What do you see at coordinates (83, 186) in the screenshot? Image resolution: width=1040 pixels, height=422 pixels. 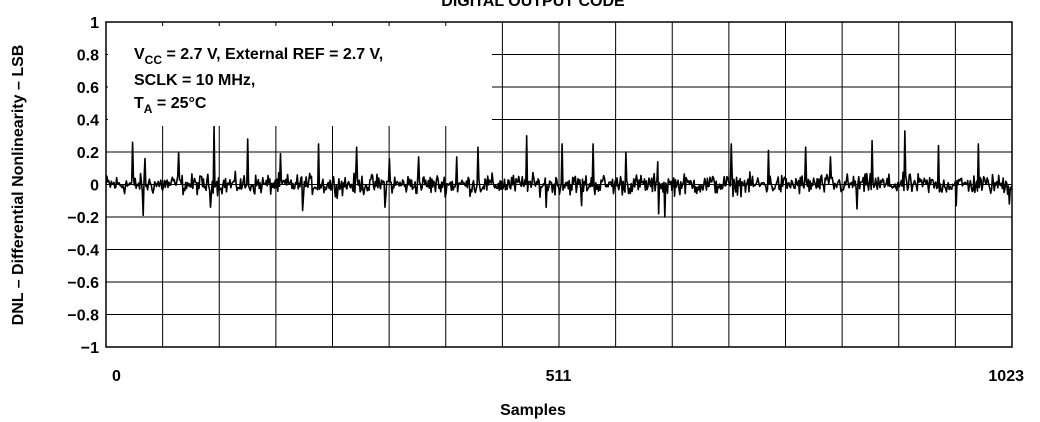 I see `y-tick-labels: 1 0.8 0.6 0.4 0.2 0 −0.2 −0.4 −0.6 −0.8 −1` at bounding box center [83, 186].